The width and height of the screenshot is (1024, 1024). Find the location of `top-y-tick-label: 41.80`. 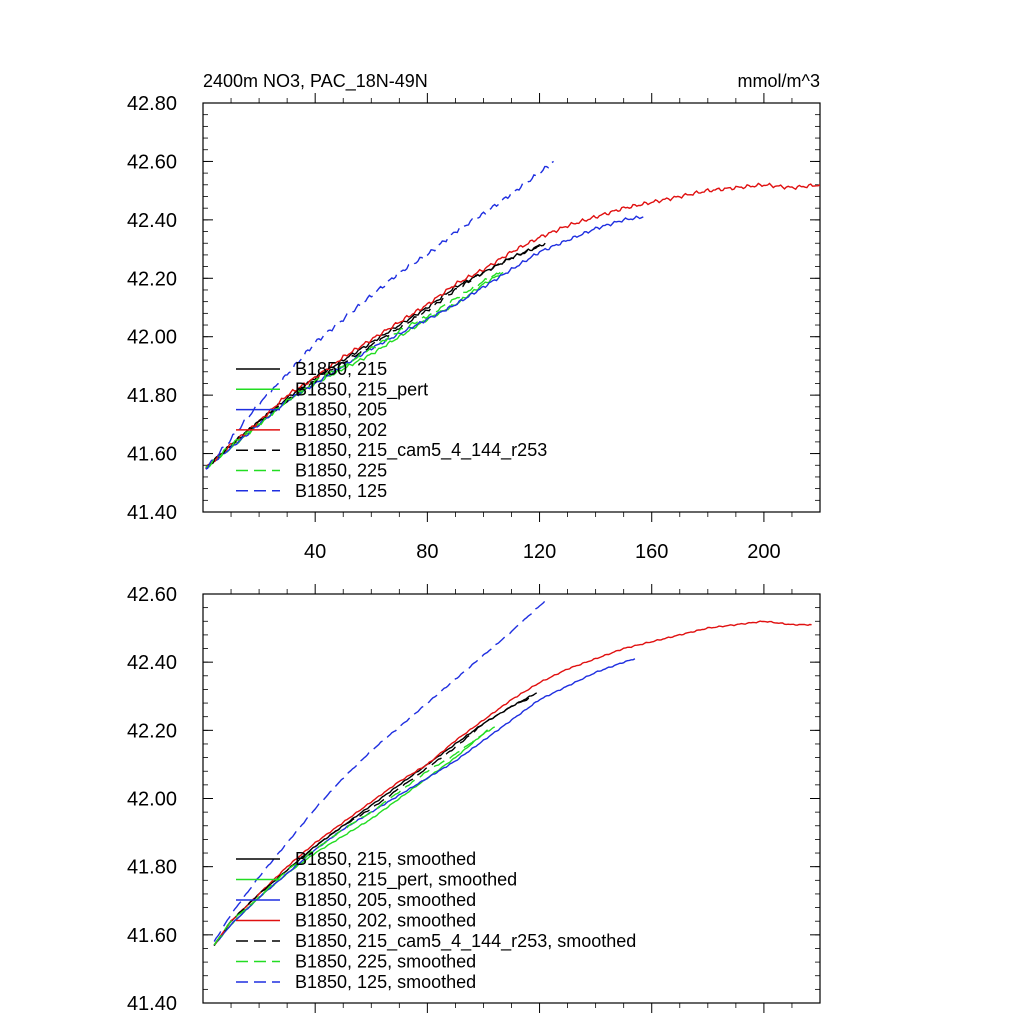

top-y-tick-label: 41.80 is located at coordinates (152, 396).